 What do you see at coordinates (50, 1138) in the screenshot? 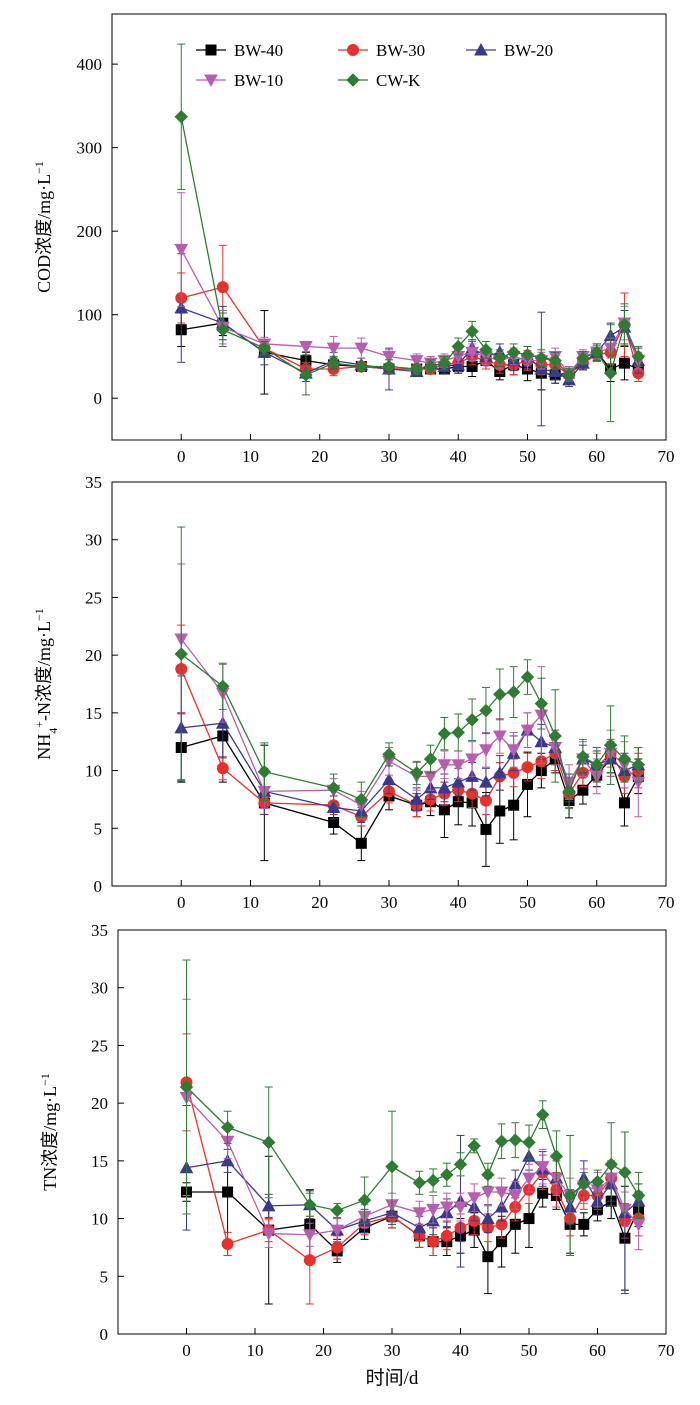
I see `y-axis-label-part: TN浓度/mg·L` at bounding box center [50, 1138].